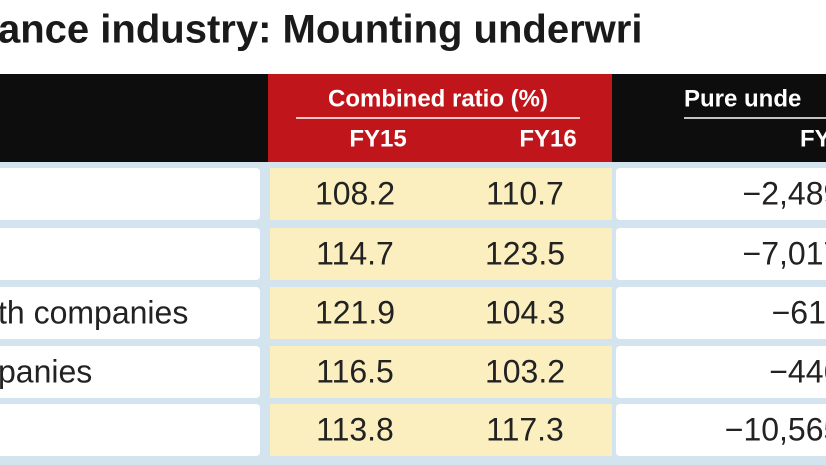 This screenshot has height=465, width=826. I want to click on group-header: Combined ratio (%), so click(438, 98).